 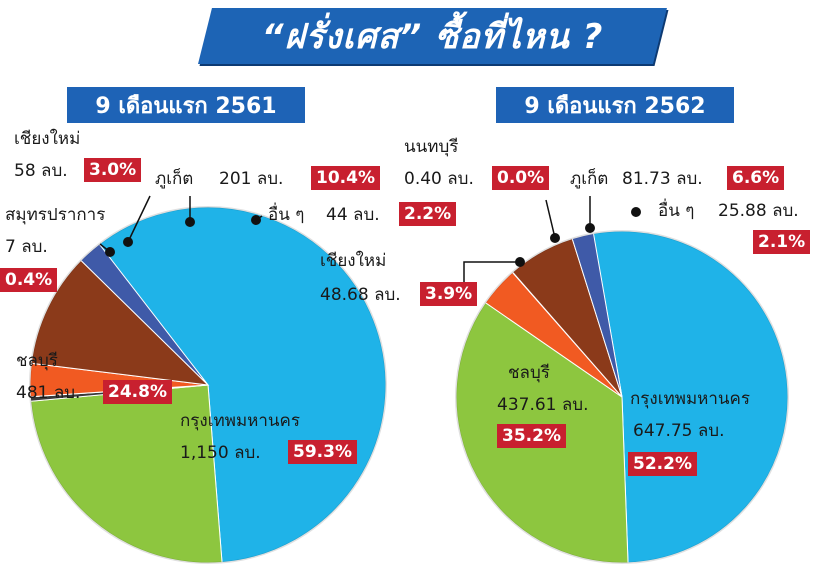 I want to click on badge-nonthaburi-2562: 0.0%, so click(x=521, y=178).